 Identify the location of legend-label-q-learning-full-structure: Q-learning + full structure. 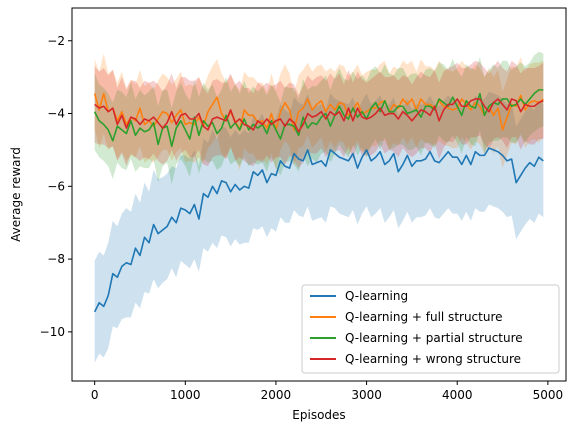
(424, 317).